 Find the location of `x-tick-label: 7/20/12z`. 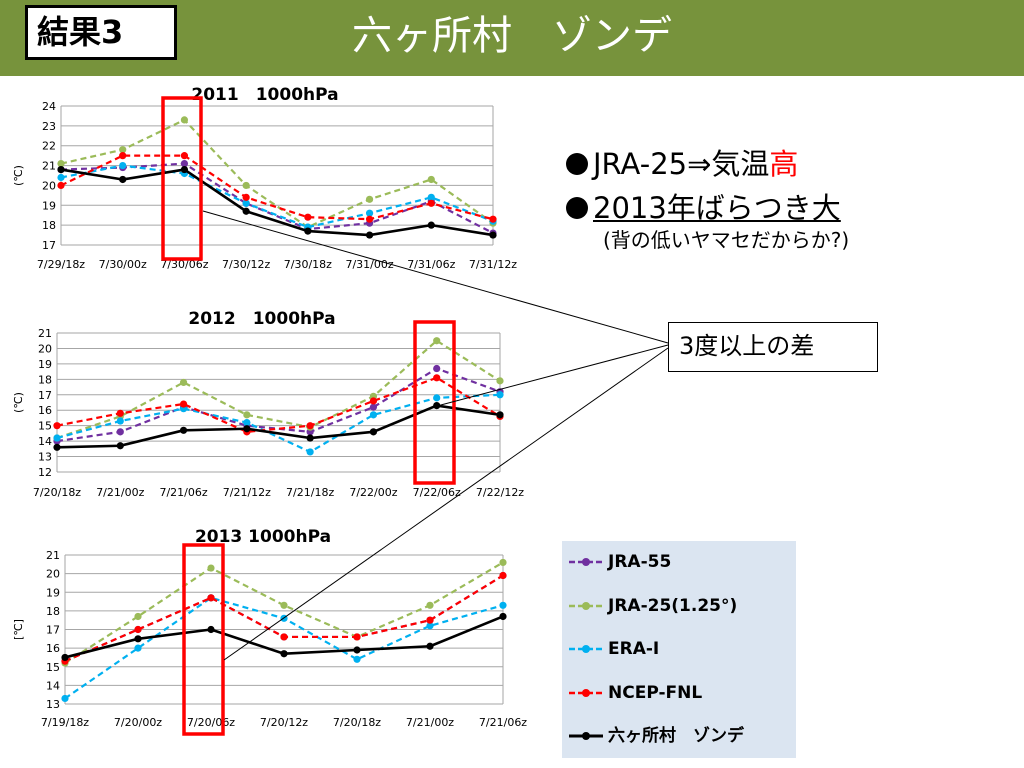

x-tick-label: 7/20/12z is located at coordinates (284, 722).